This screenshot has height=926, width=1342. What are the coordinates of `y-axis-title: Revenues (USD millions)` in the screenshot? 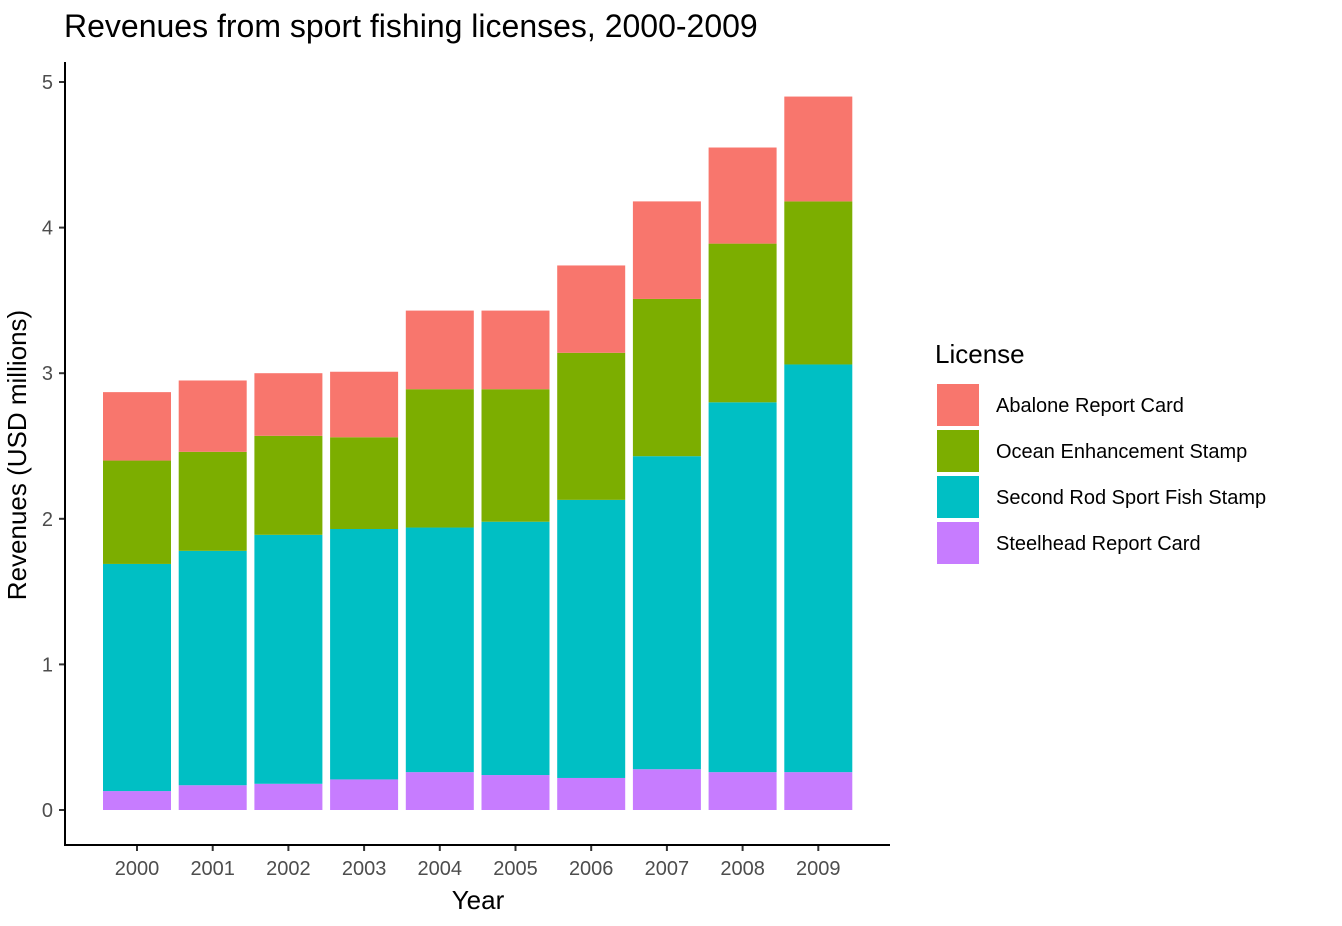 It's located at (17, 455).